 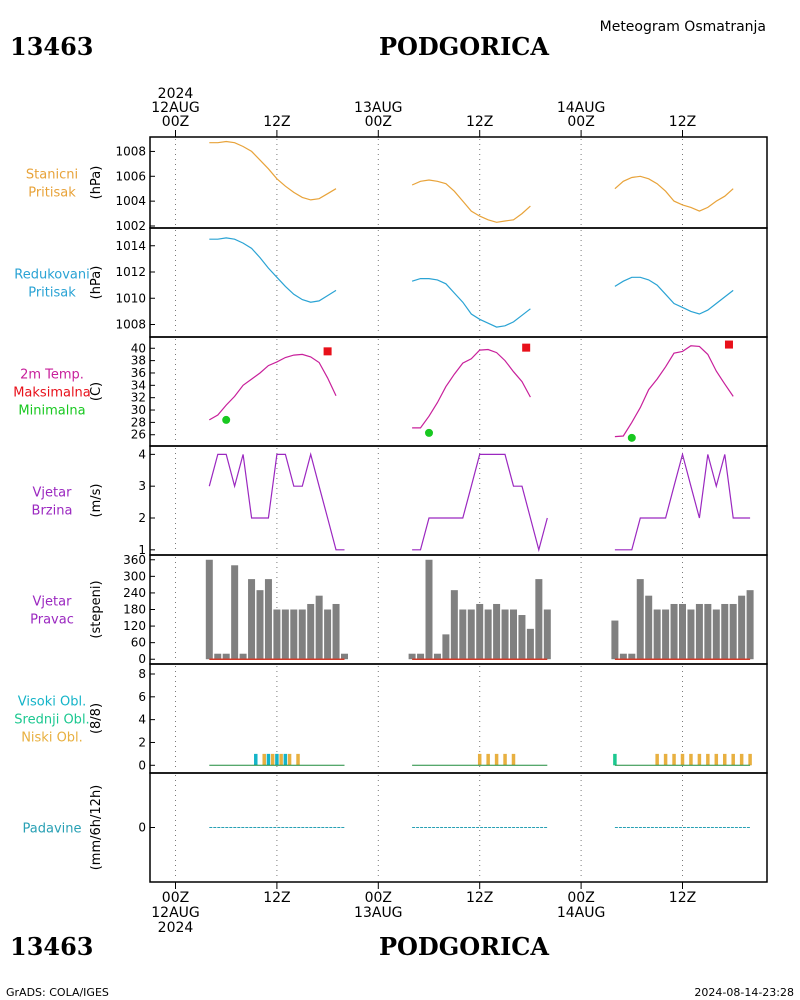 I want to click on y-tick-label: 6, so click(x=142, y=697).